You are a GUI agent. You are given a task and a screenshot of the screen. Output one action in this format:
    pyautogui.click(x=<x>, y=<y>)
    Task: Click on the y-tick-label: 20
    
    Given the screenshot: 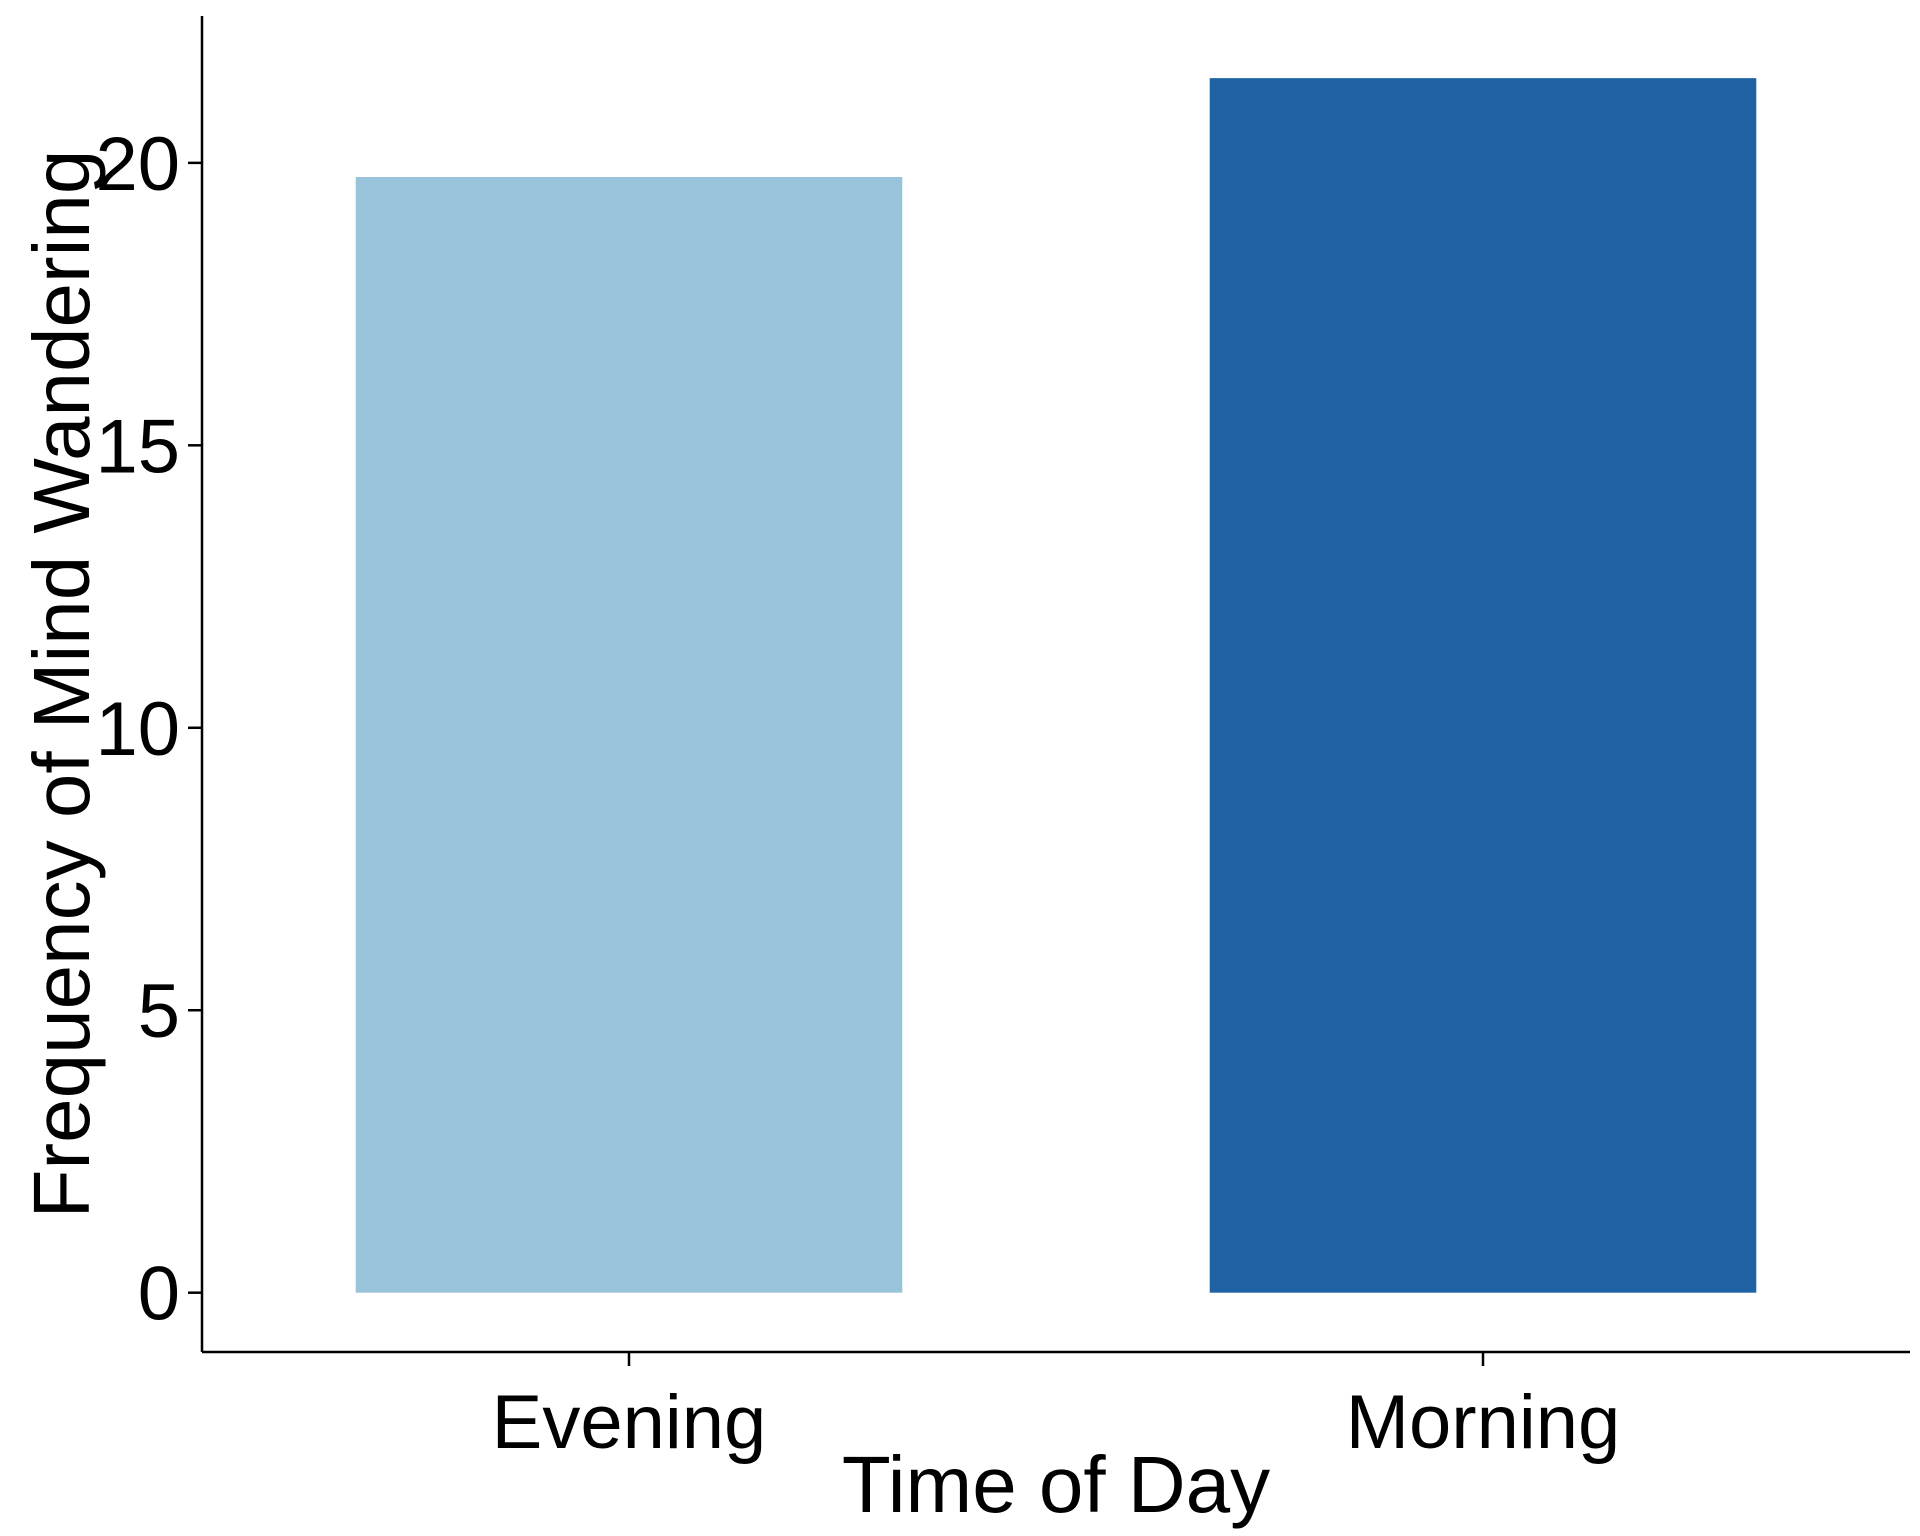 What is the action you would take?
    pyautogui.click(x=137, y=164)
    